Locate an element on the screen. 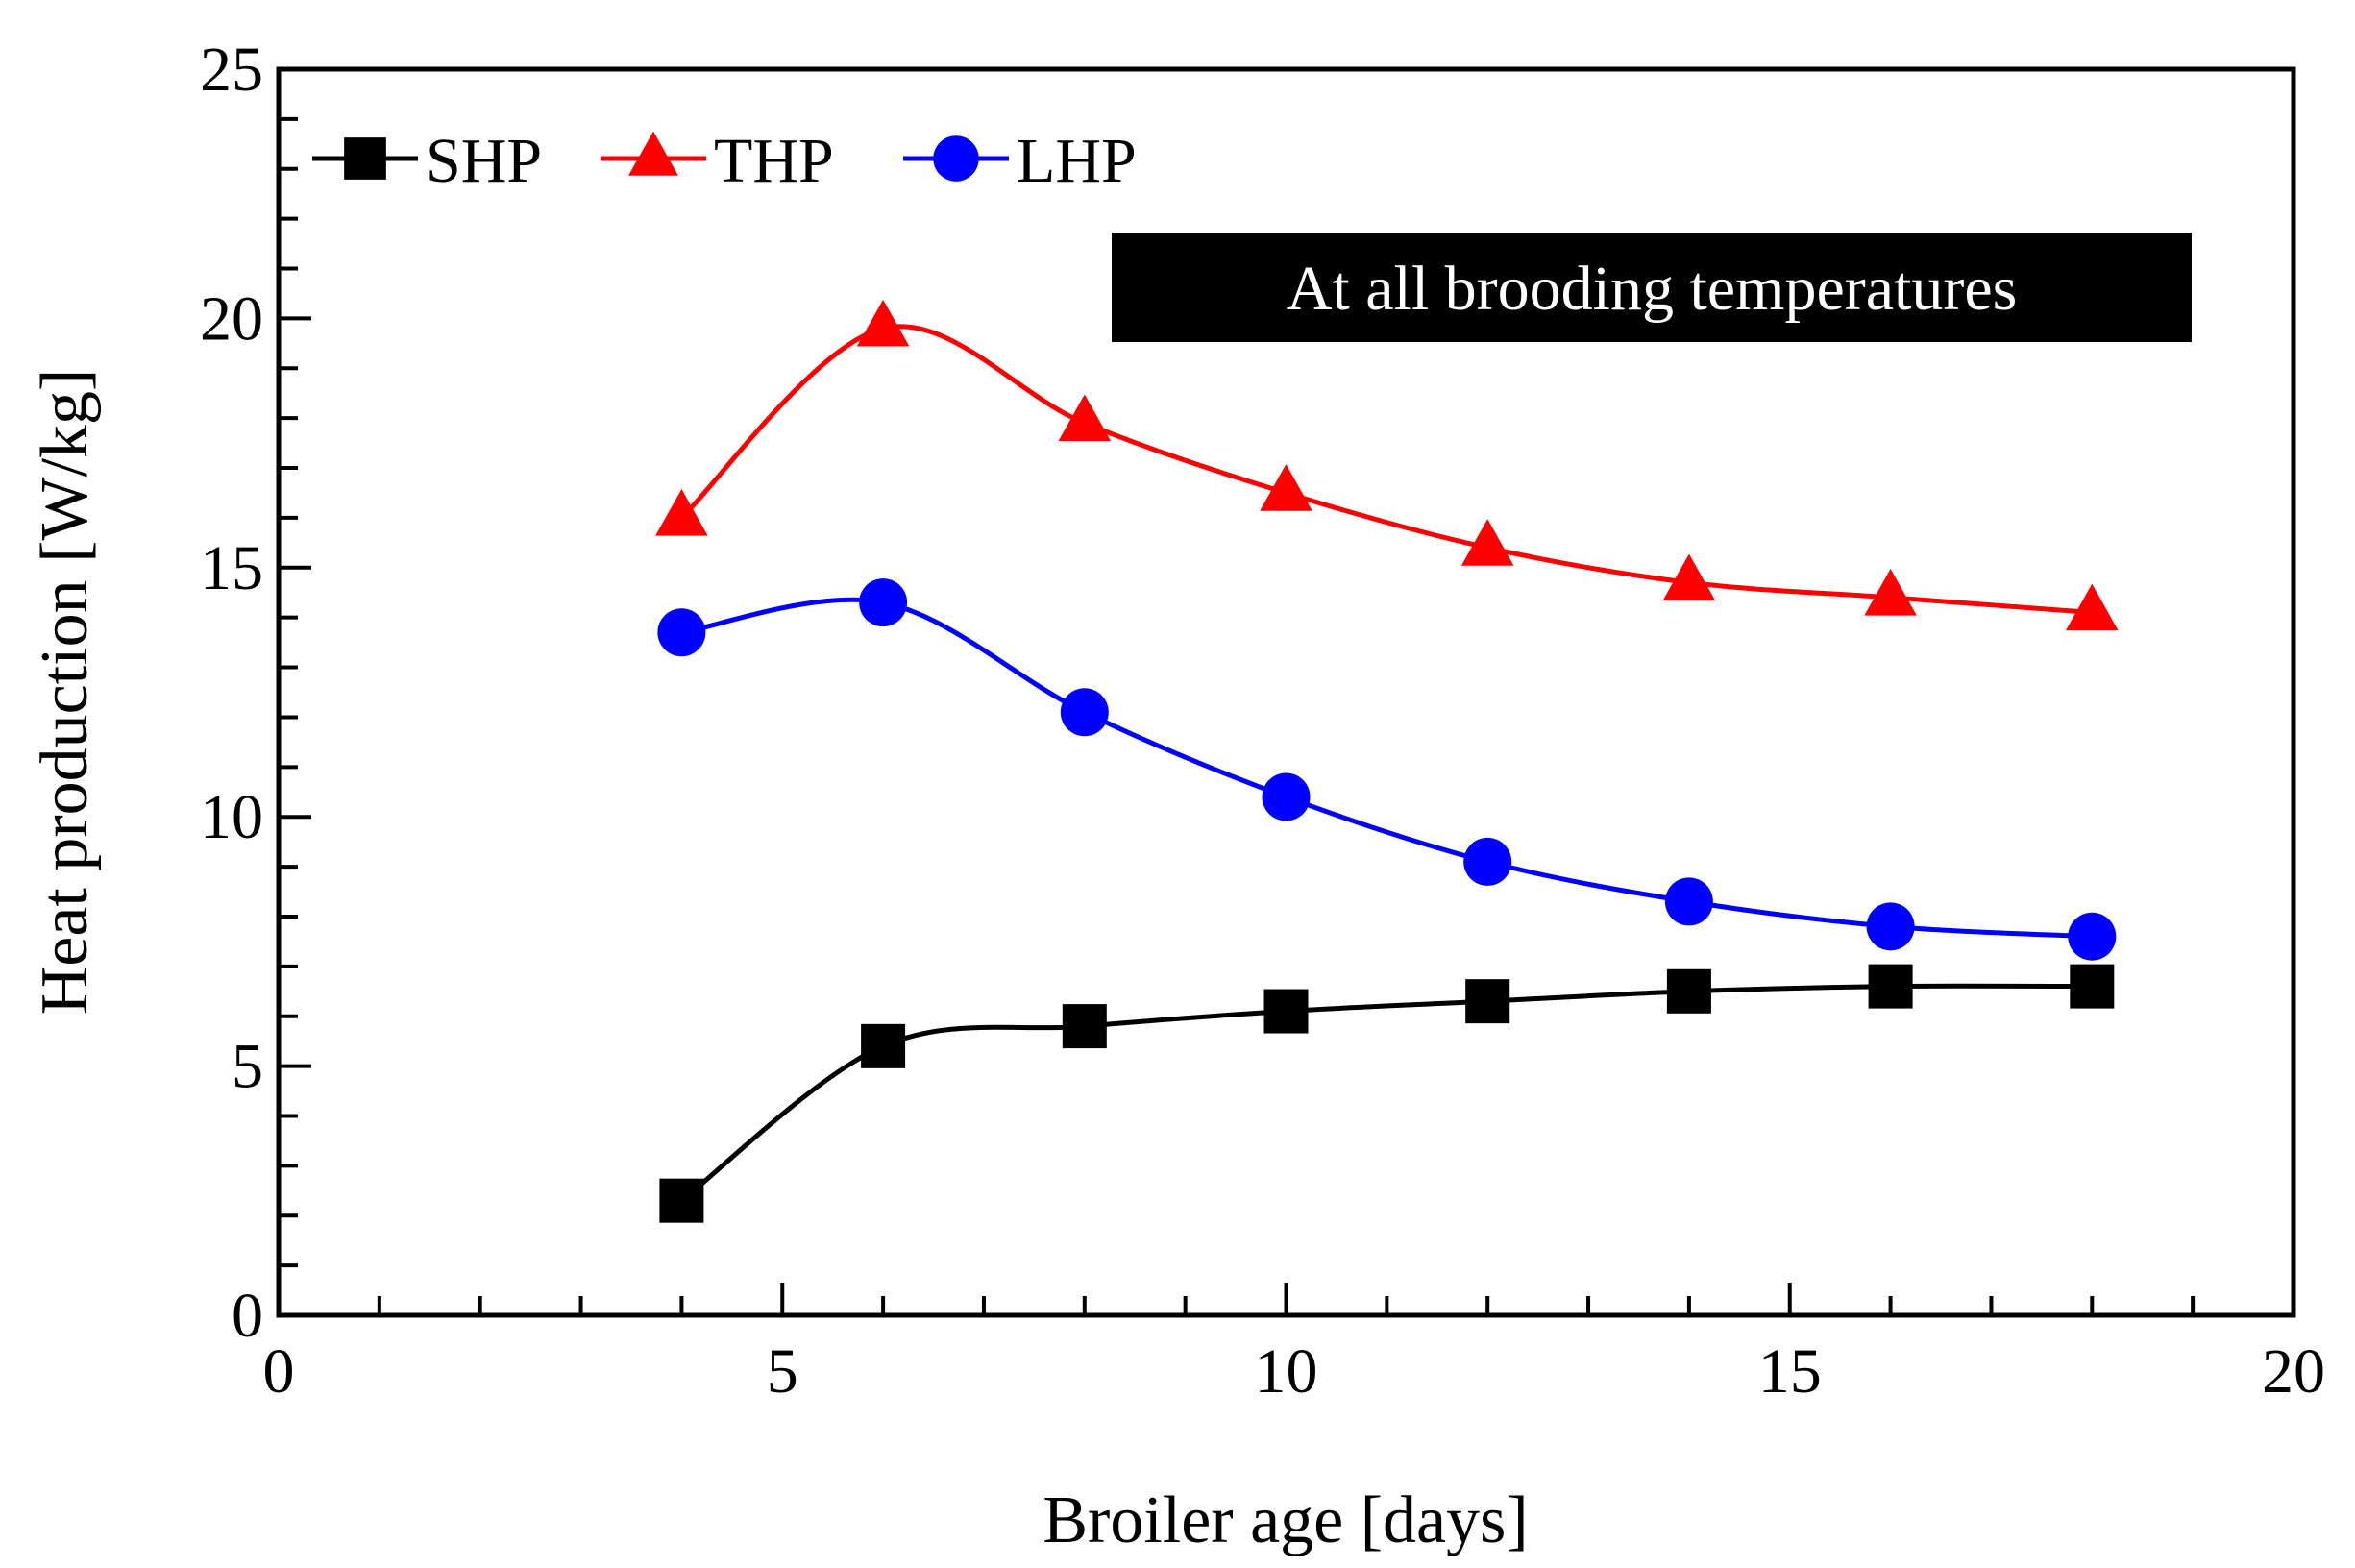  legend-label-lhp: LHP is located at coordinates (1077, 161).